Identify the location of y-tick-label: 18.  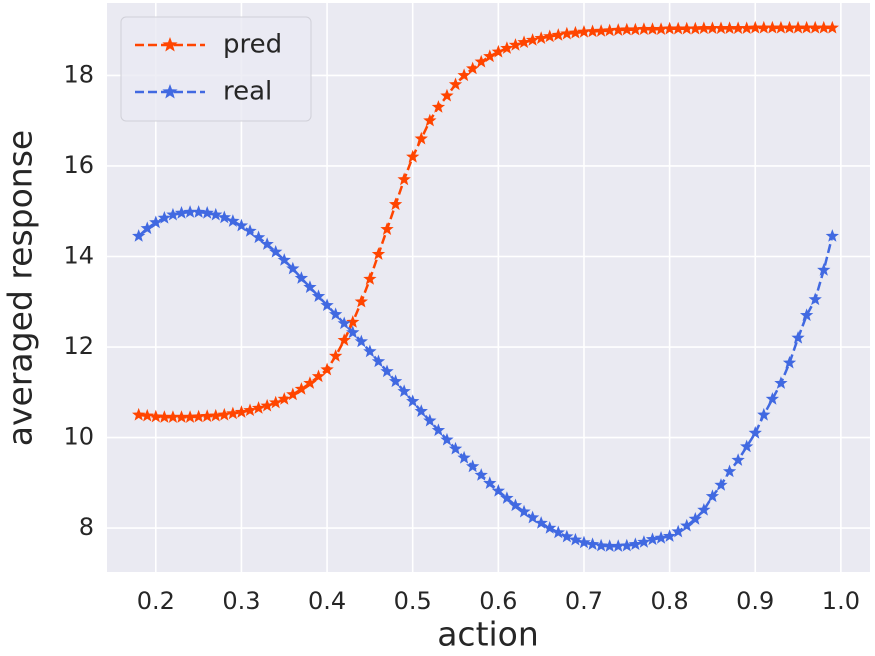
(78, 74).